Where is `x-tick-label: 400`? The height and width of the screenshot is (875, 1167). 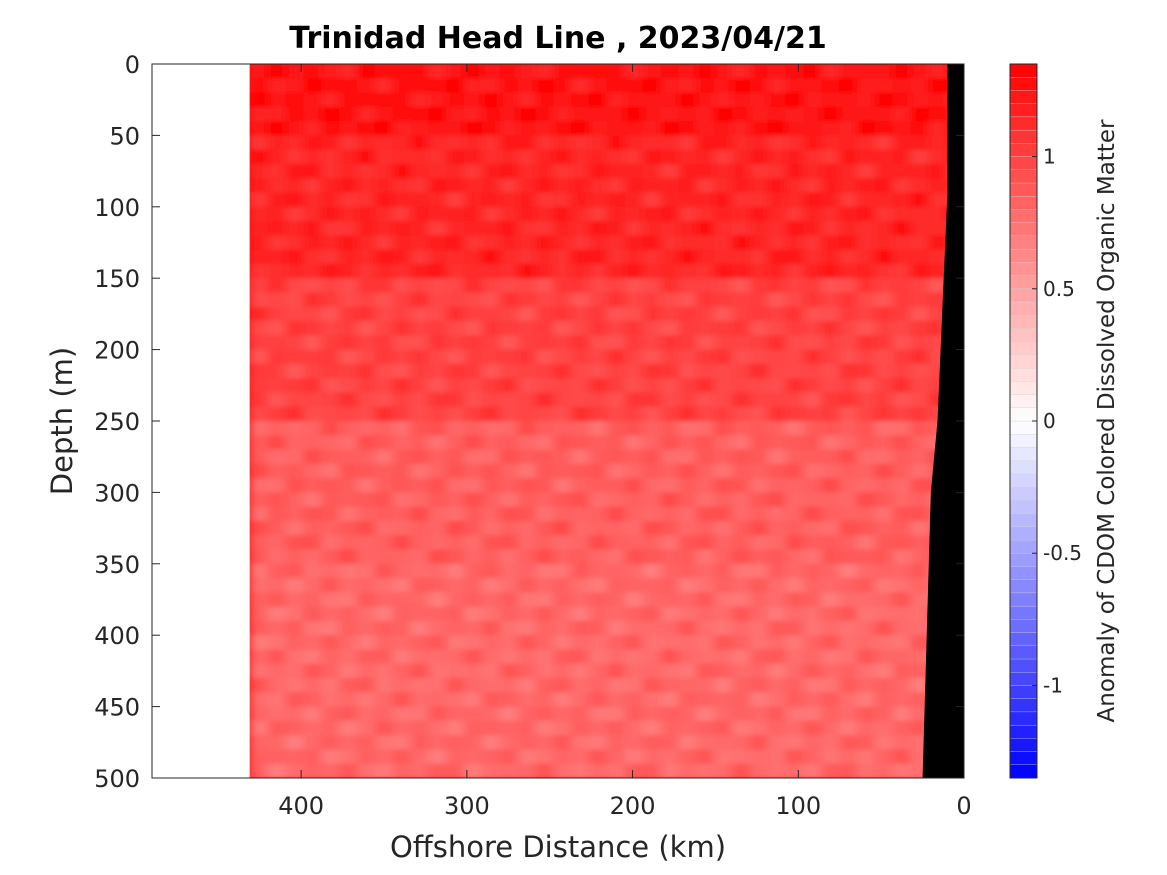 x-tick-label: 400 is located at coordinates (301, 806).